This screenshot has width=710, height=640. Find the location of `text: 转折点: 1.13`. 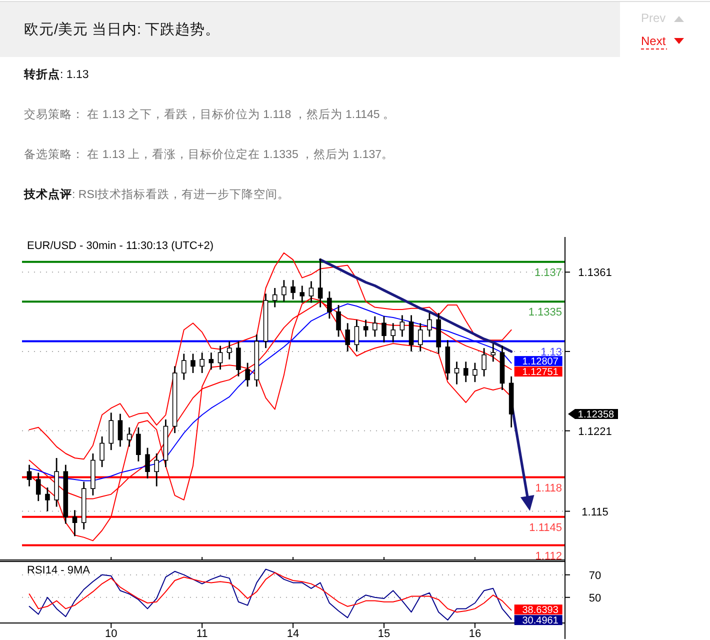

text: 转折点: 1.13 is located at coordinates (56, 74).